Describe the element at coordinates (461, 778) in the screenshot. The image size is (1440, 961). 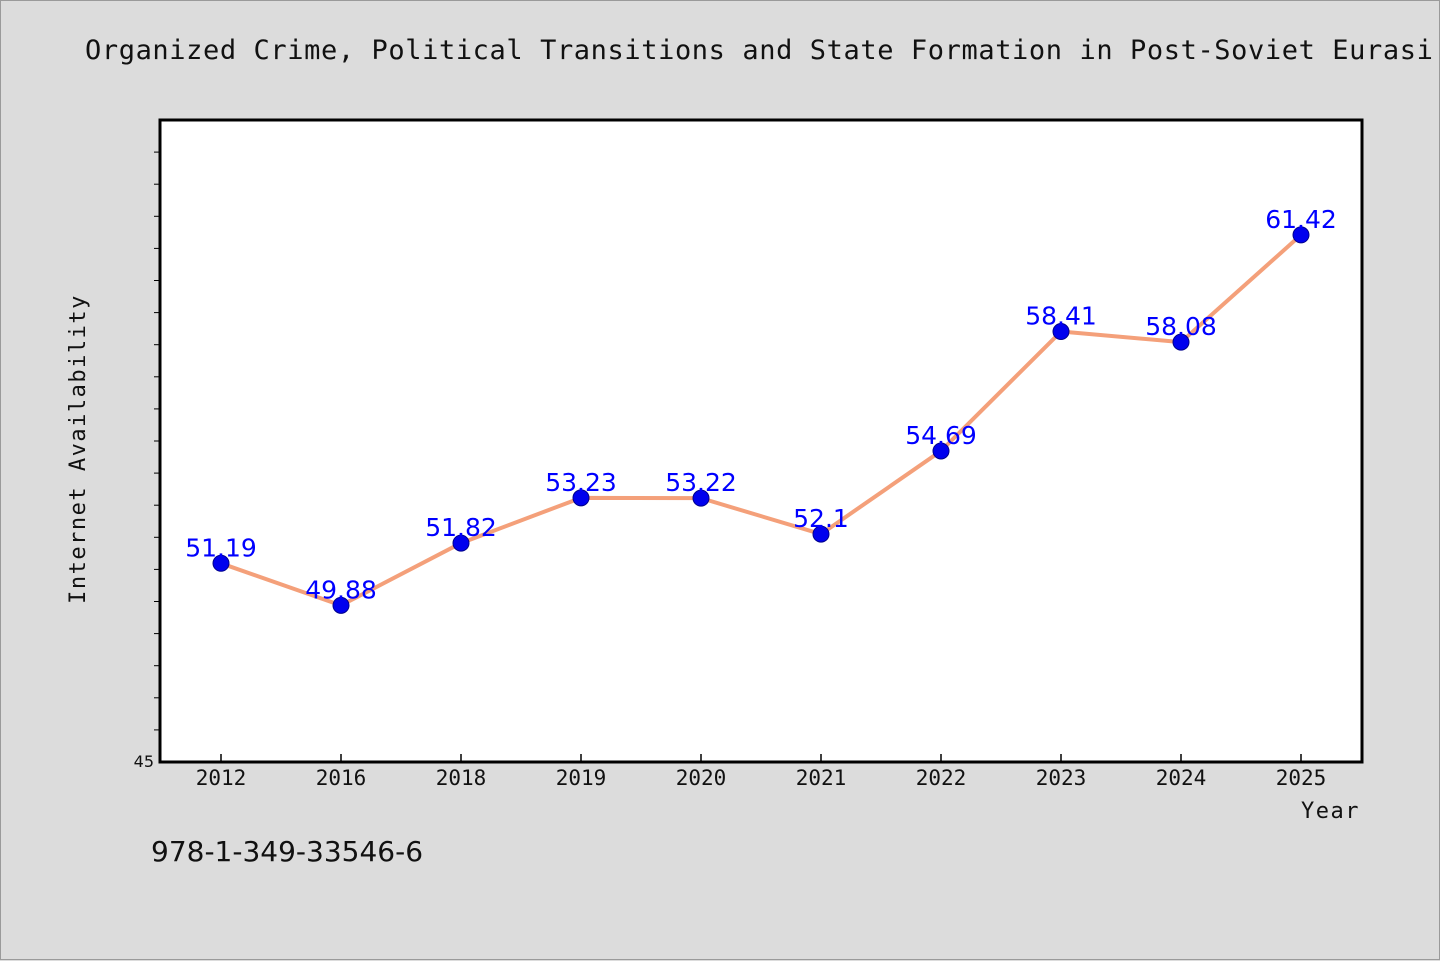
I see `x-tick-label: 2018` at that location.